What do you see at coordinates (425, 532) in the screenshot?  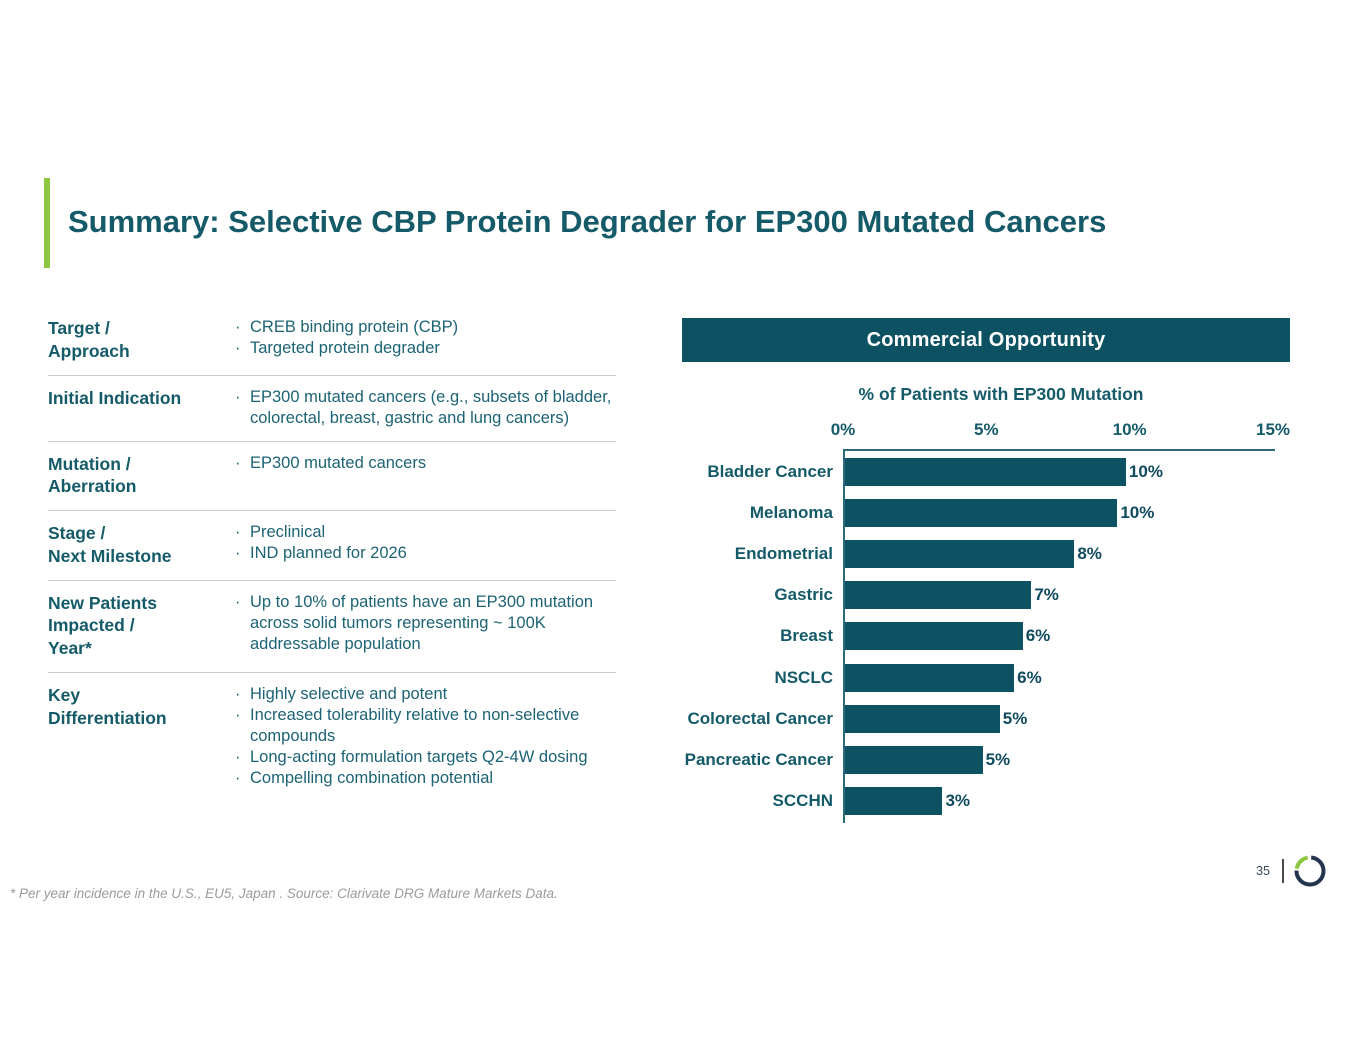 I see `bullet-item: · Preclinical` at bounding box center [425, 532].